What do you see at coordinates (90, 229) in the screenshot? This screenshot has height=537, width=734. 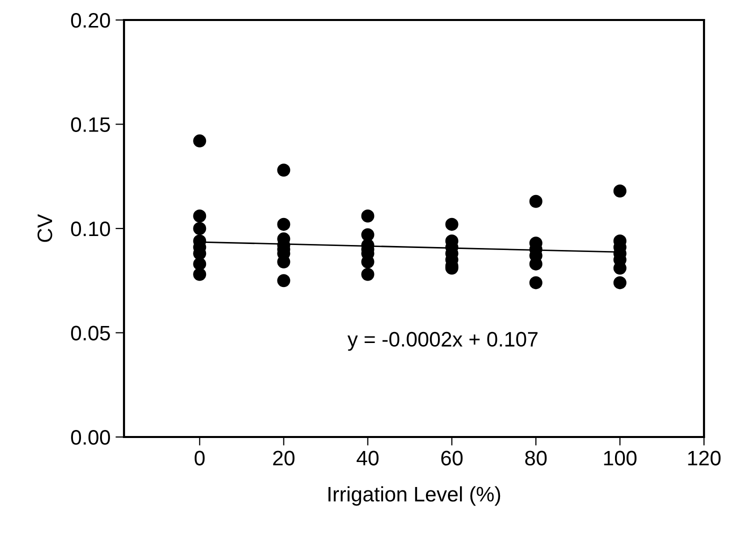 I see `y-tick-label: 0.10` at bounding box center [90, 229].